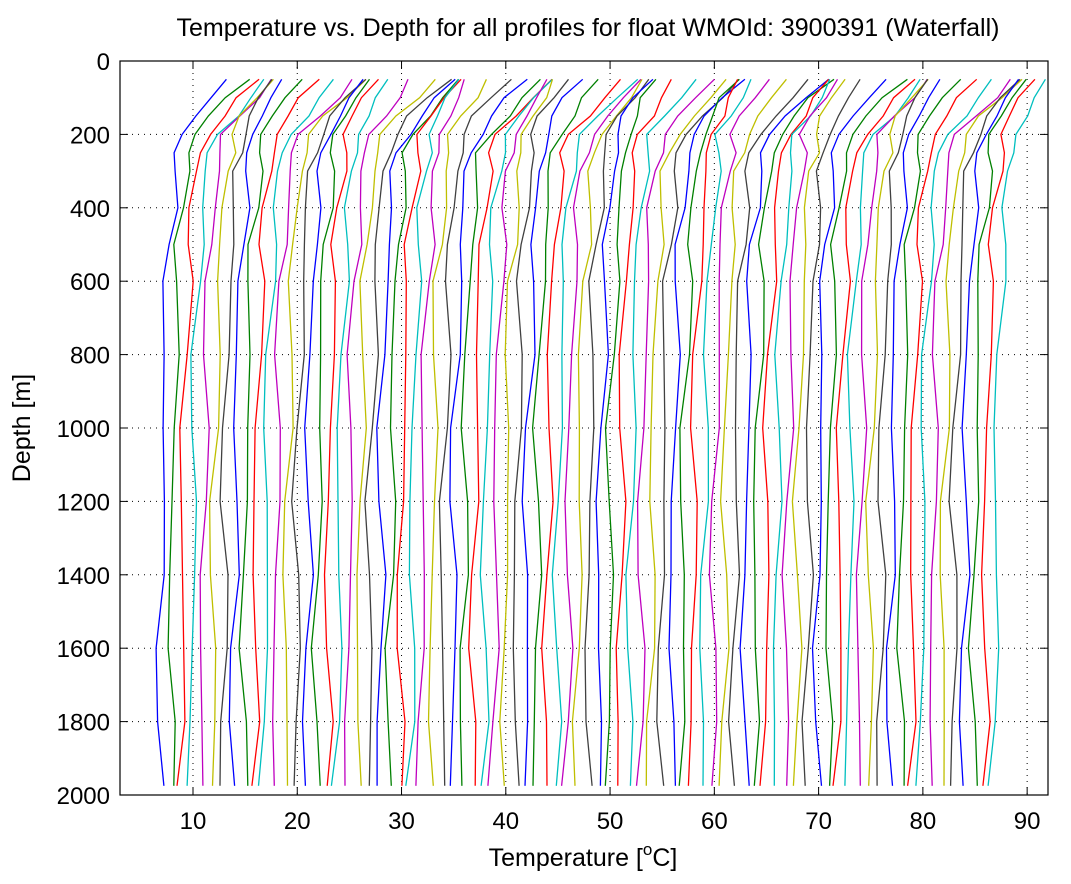  Describe the element at coordinates (193, 821) in the screenshot. I see `x-tick-label: 10` at that location.